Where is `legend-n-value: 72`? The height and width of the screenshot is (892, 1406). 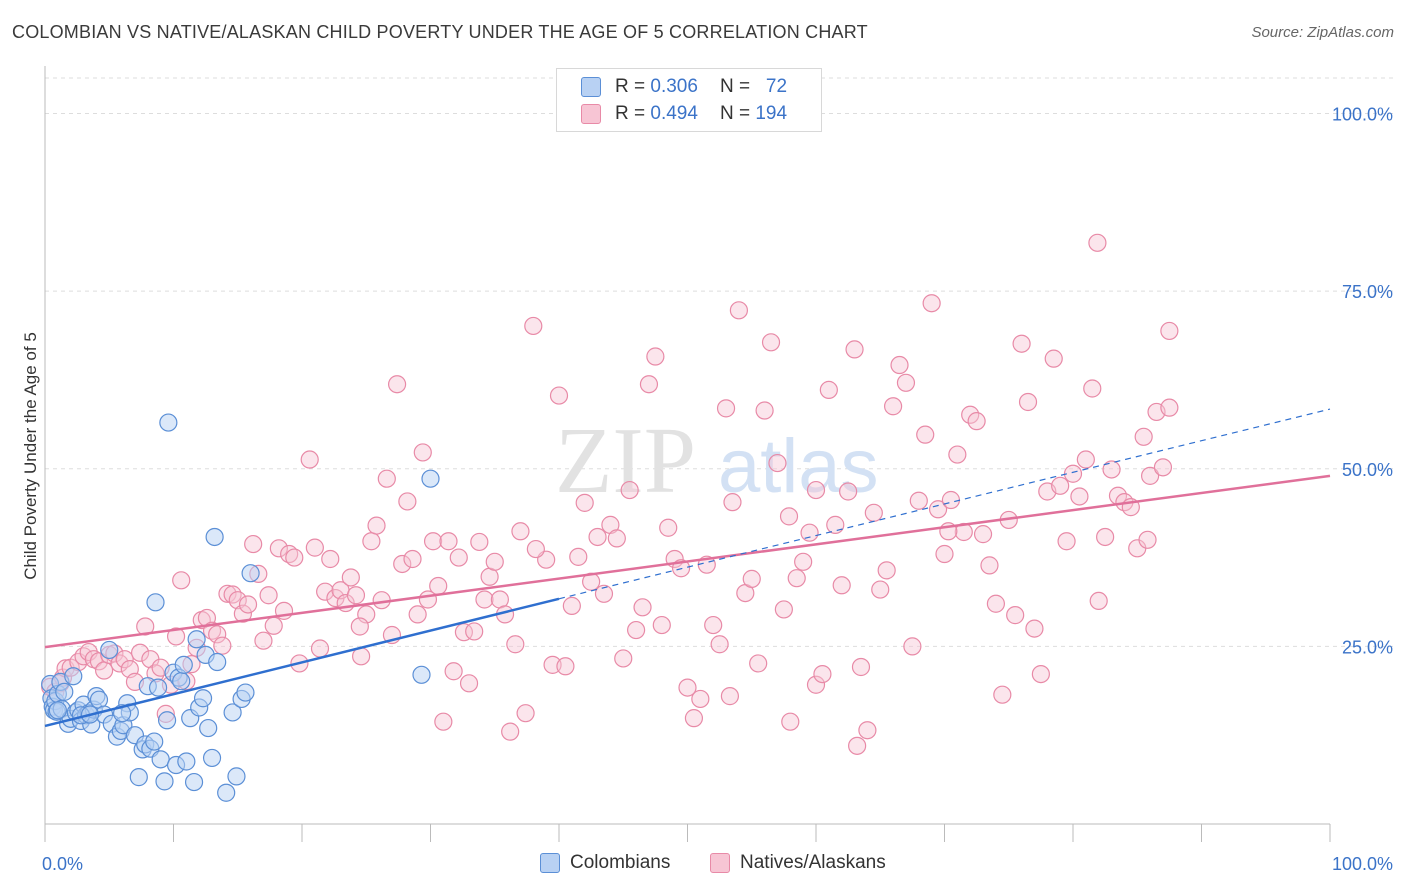
legend-n-value: 72 is located at coordinates (776, 86).